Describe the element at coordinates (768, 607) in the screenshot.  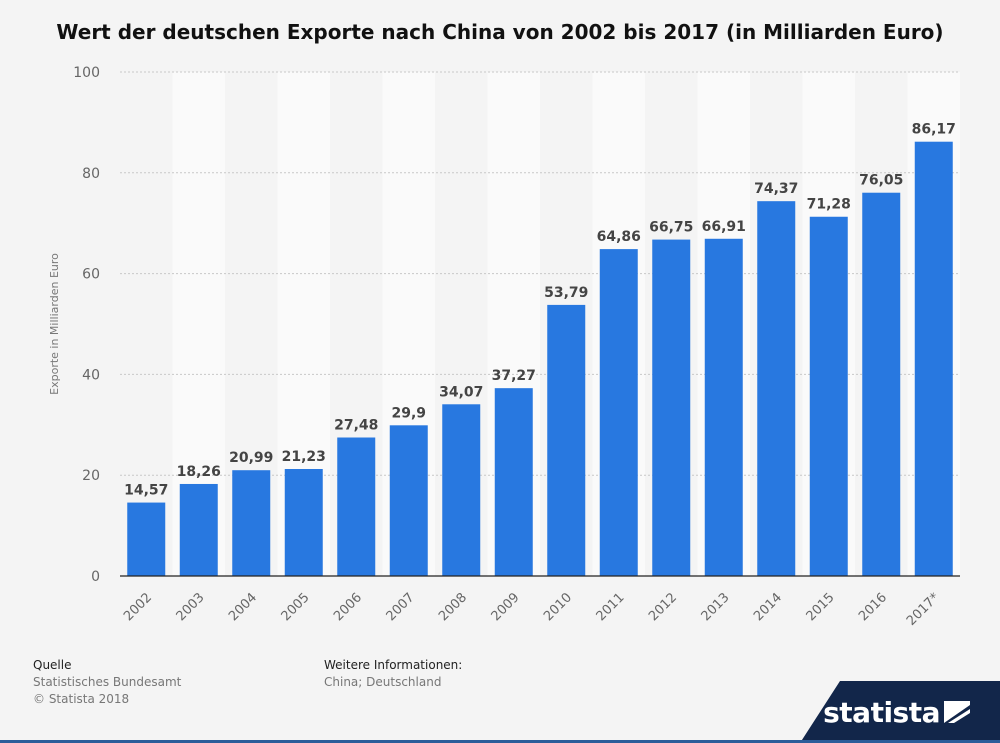
I see `x-tick-label: 2014` at that location.